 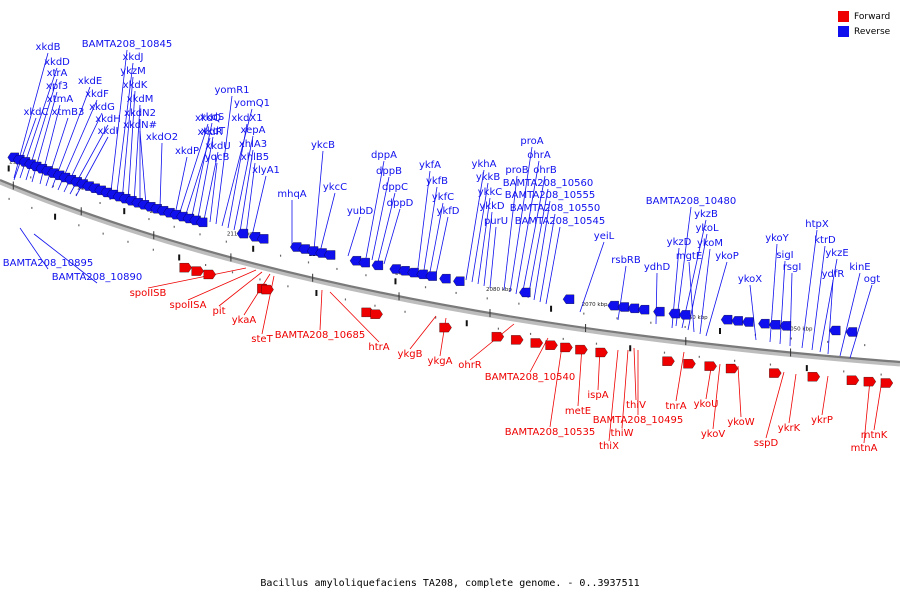 What do you see at coordinates (246, 118) in the screenshot?
I see `reverse-gene-label: xkdX1` at bounding box center [246, 118].